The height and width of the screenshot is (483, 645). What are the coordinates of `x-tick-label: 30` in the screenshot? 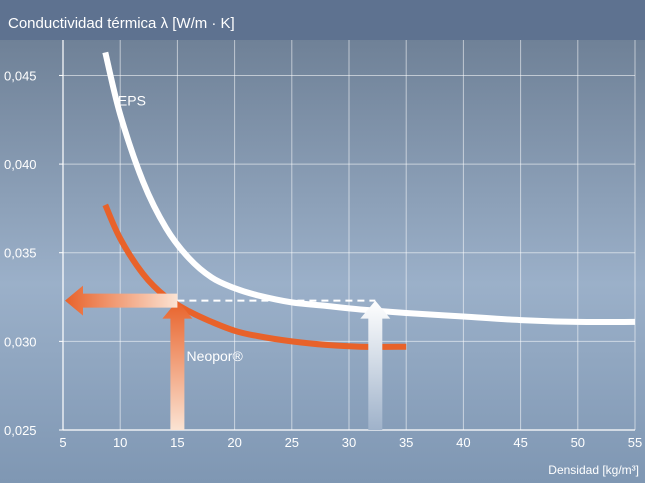 It's located at (349, 442).